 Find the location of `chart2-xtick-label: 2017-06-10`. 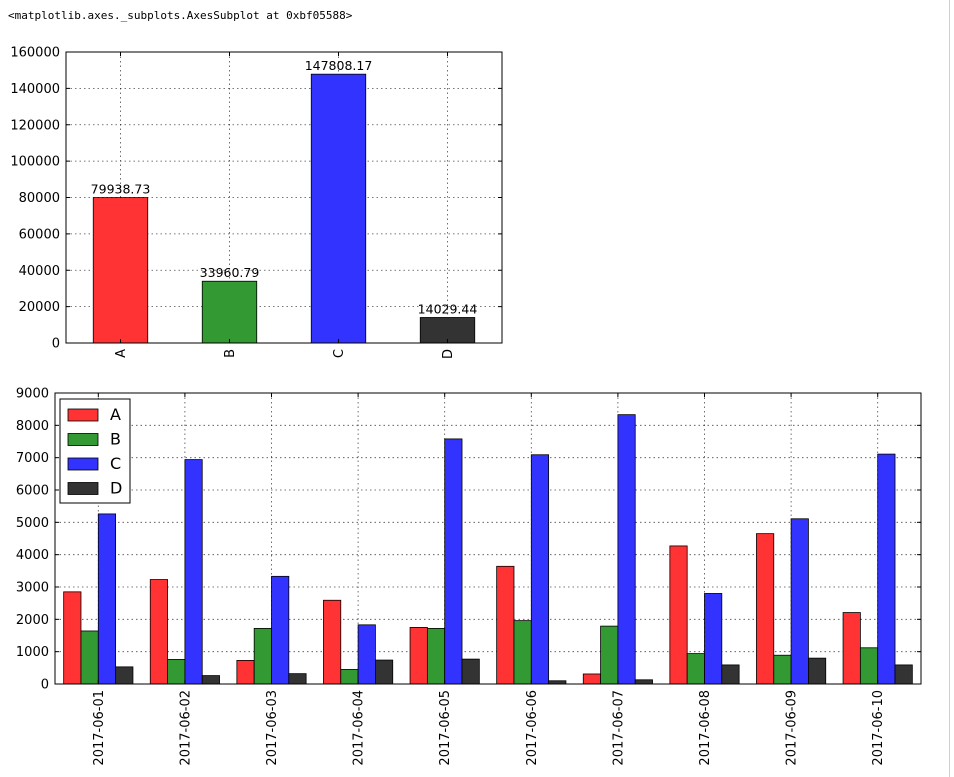

chart2-xtick-label: 2017-06-10 is located at coordinates (878, 728).